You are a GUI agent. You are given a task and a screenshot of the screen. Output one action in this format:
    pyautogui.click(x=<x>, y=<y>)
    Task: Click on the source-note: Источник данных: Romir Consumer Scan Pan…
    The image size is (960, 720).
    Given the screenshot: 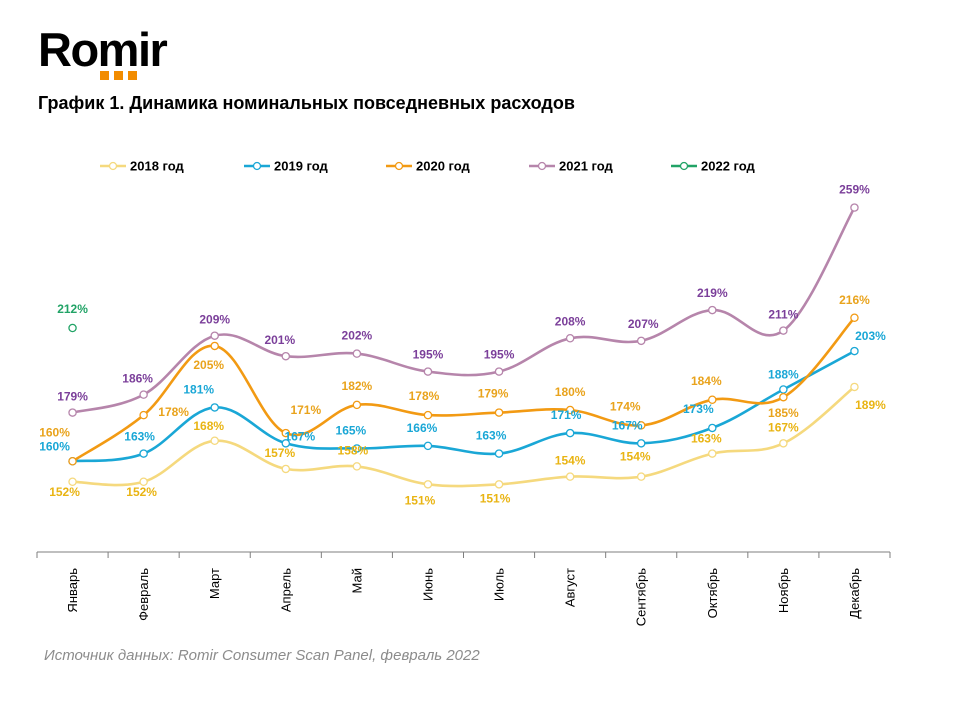 What is the action you would take?
    pyautogui.click(x=262, y=655)
    